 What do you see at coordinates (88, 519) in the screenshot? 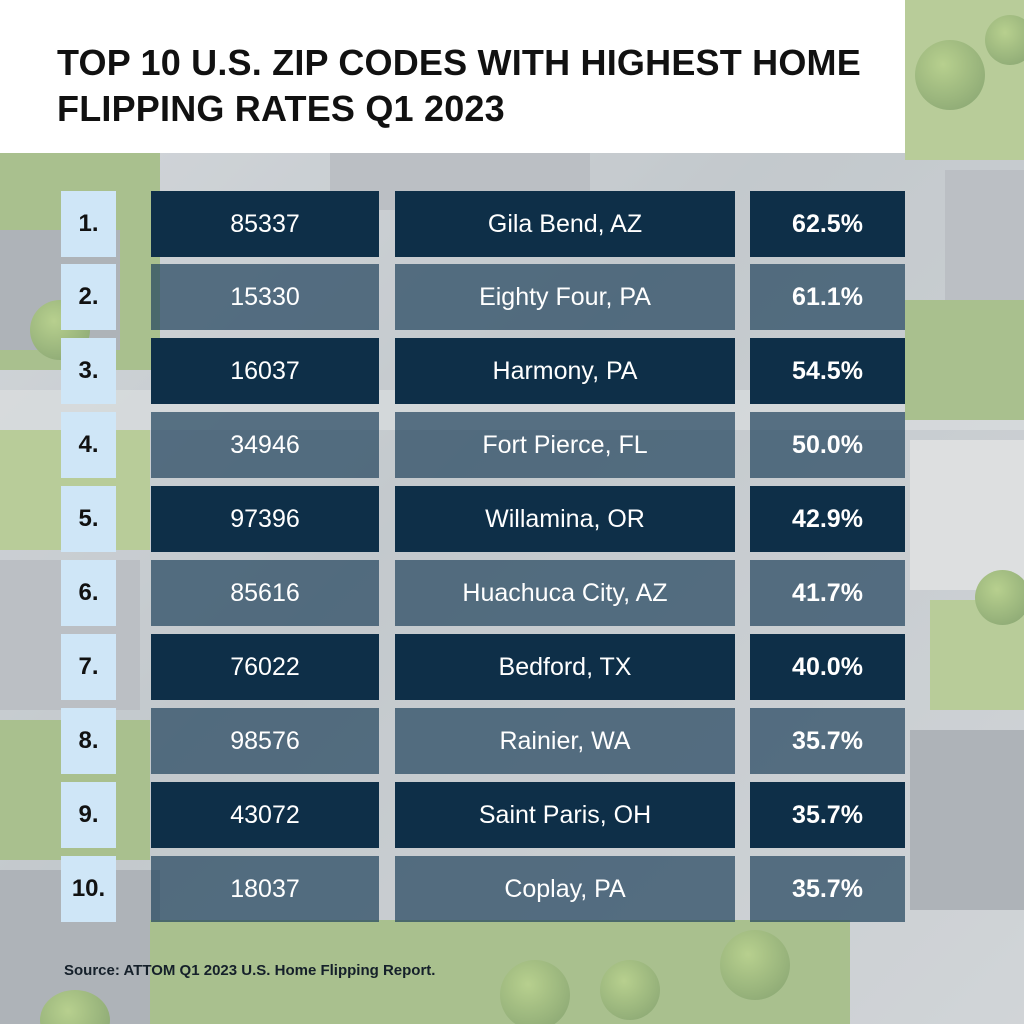
I see `rank-cell: 5.` at bounding box center [88, 519].